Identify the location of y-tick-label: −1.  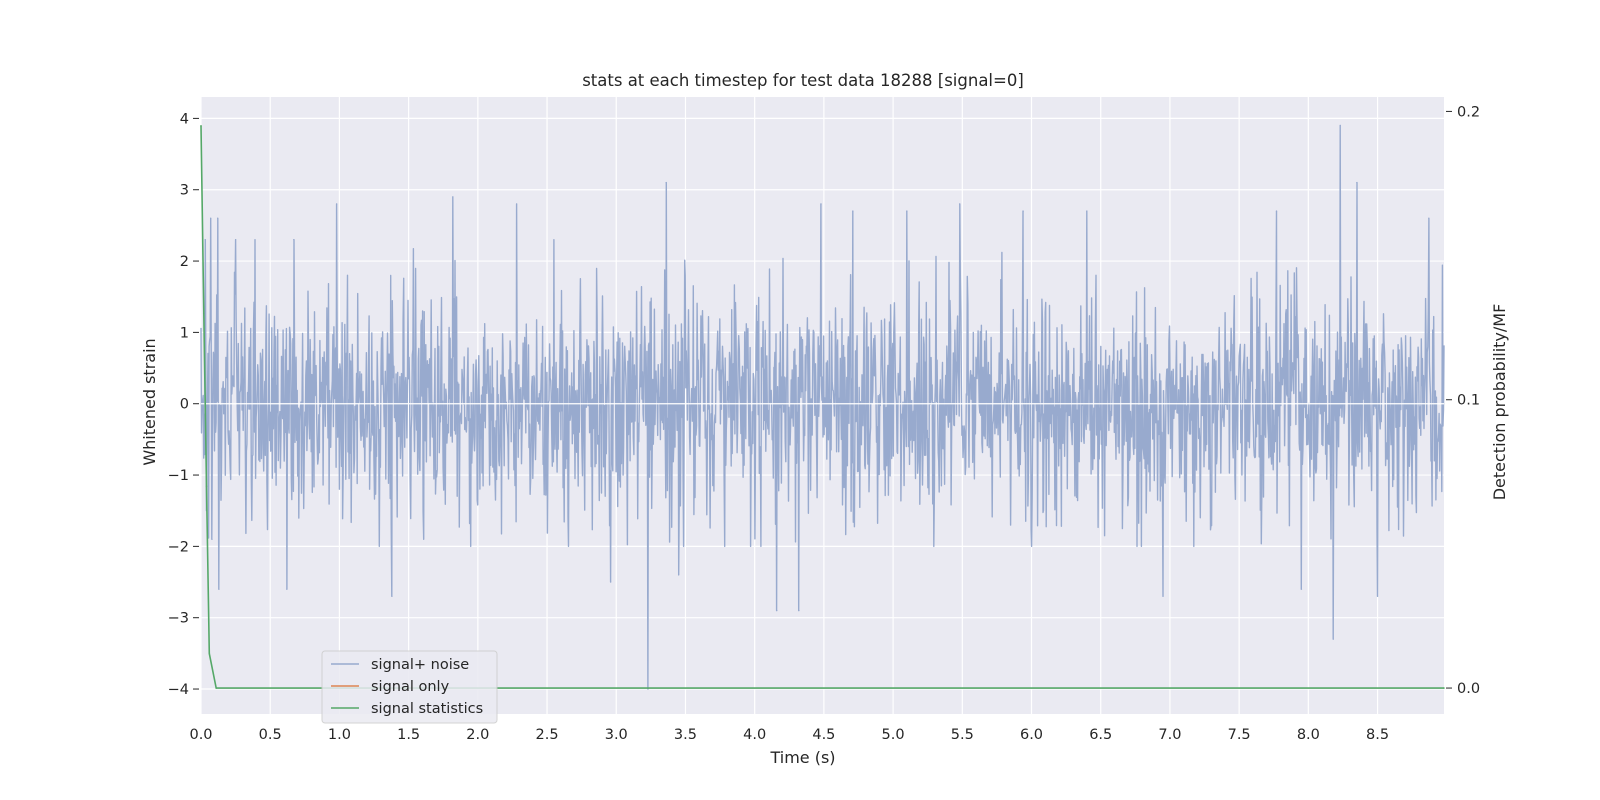
(178, 476).